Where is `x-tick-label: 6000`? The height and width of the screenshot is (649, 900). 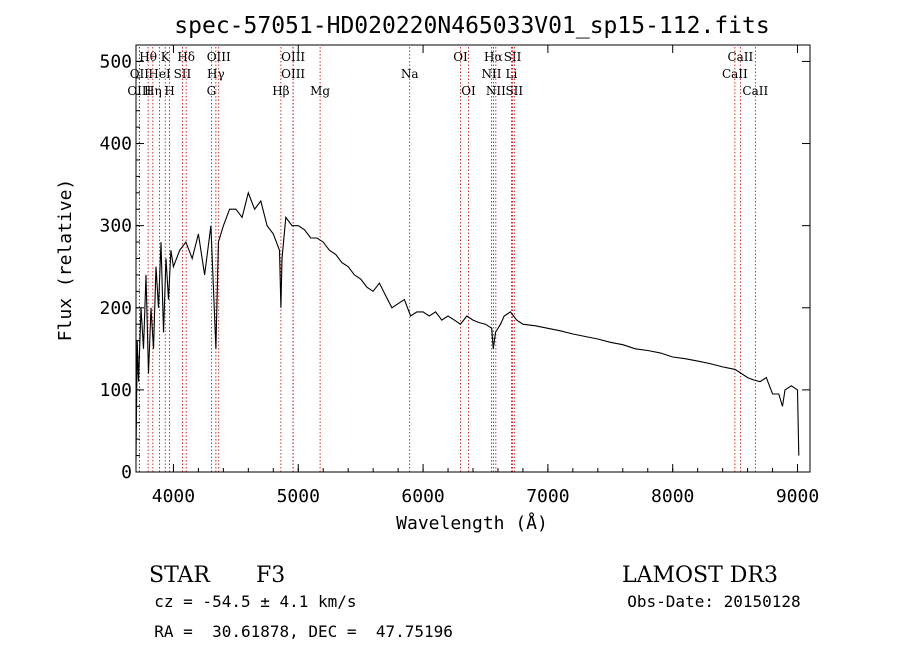 x-tick-label: 6000 is located at coordinates (422, 496).